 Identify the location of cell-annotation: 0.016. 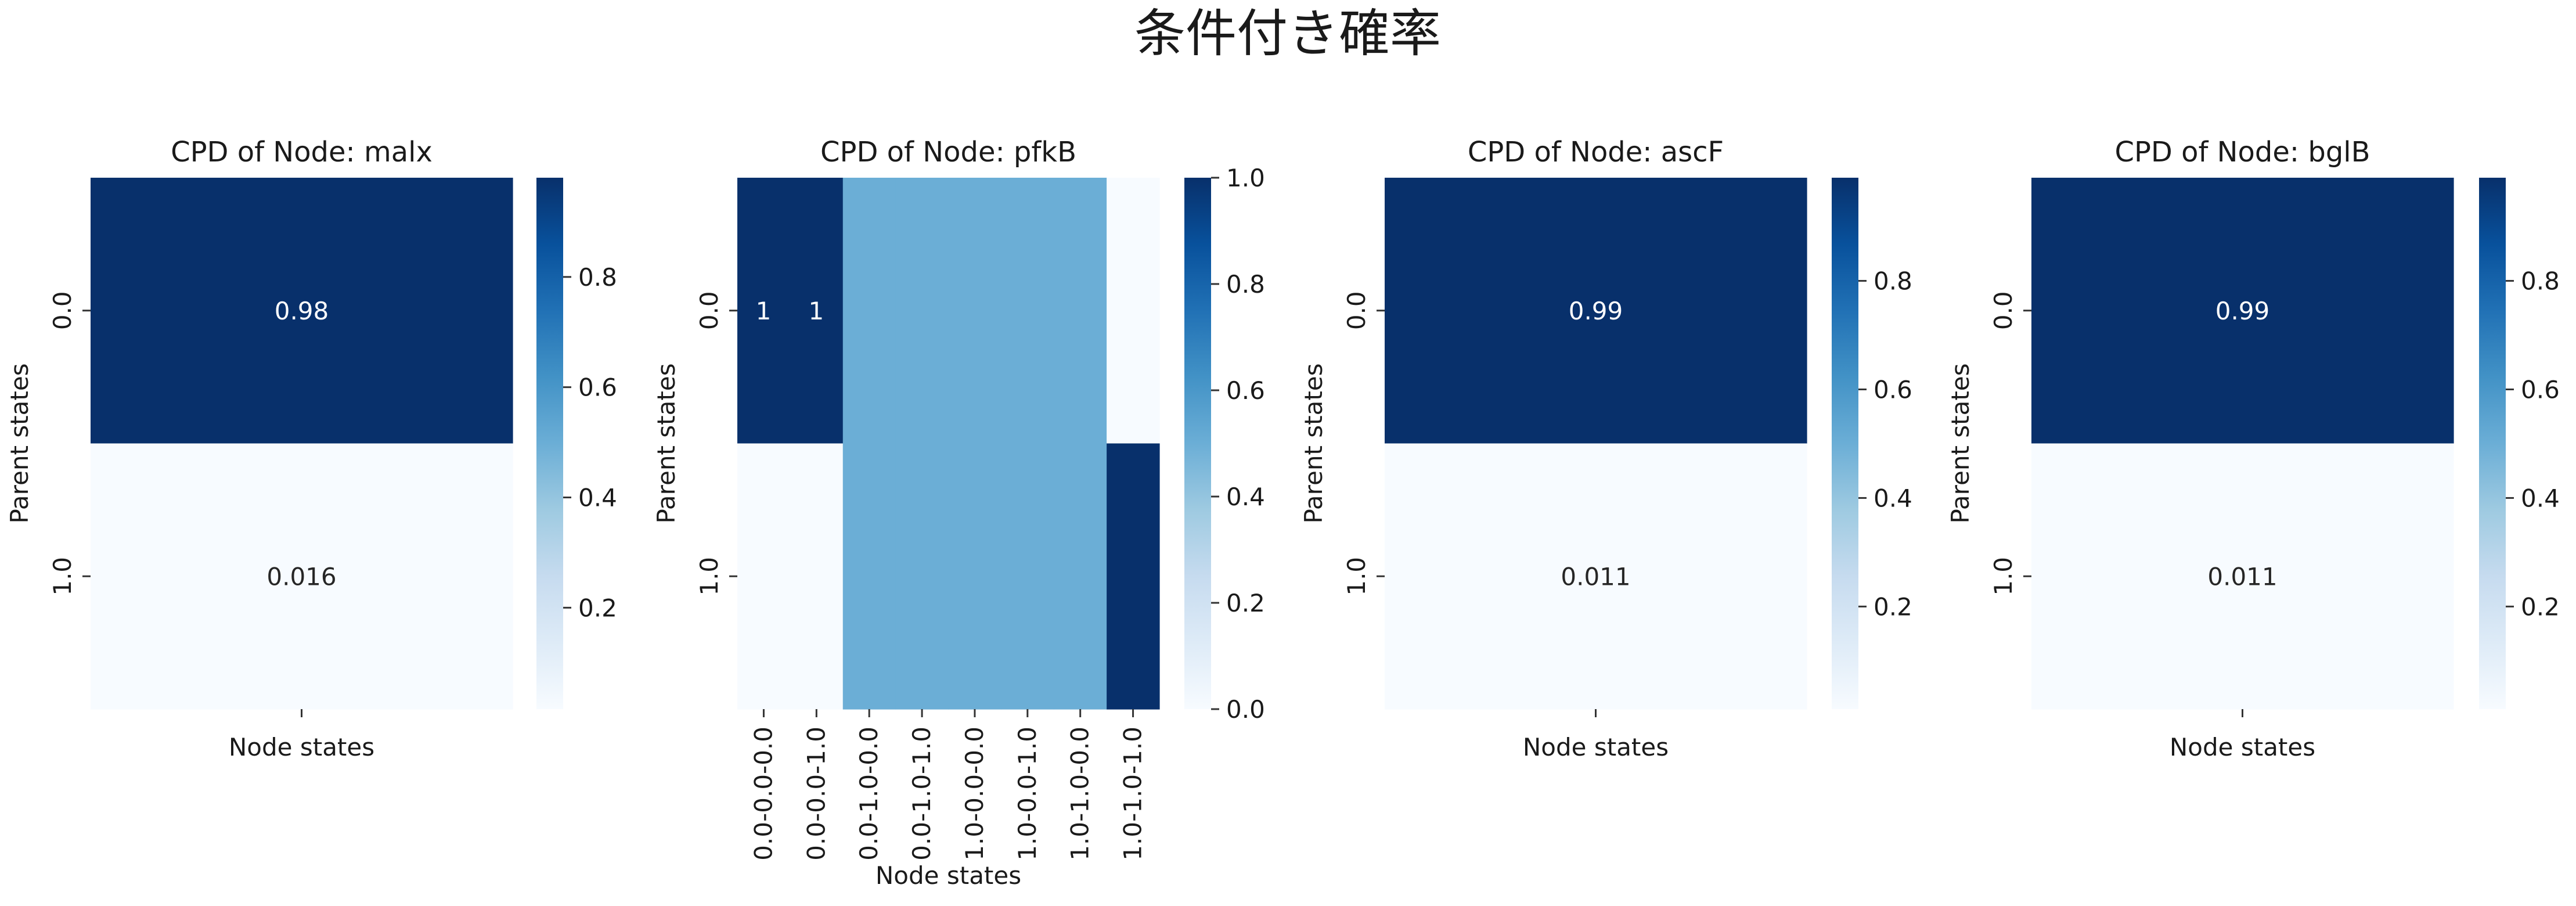
(301, 576).